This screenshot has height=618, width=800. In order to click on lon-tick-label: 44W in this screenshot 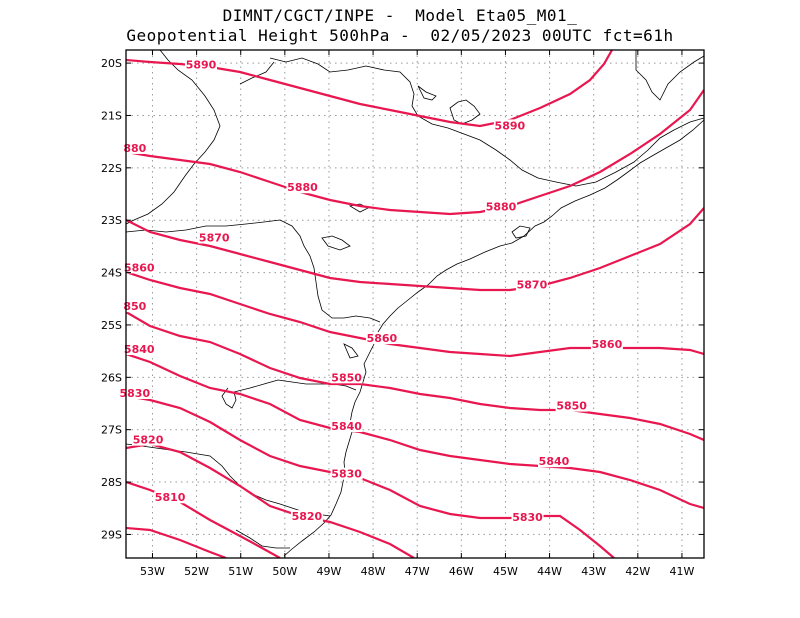, I will do `click(549, 571)`.